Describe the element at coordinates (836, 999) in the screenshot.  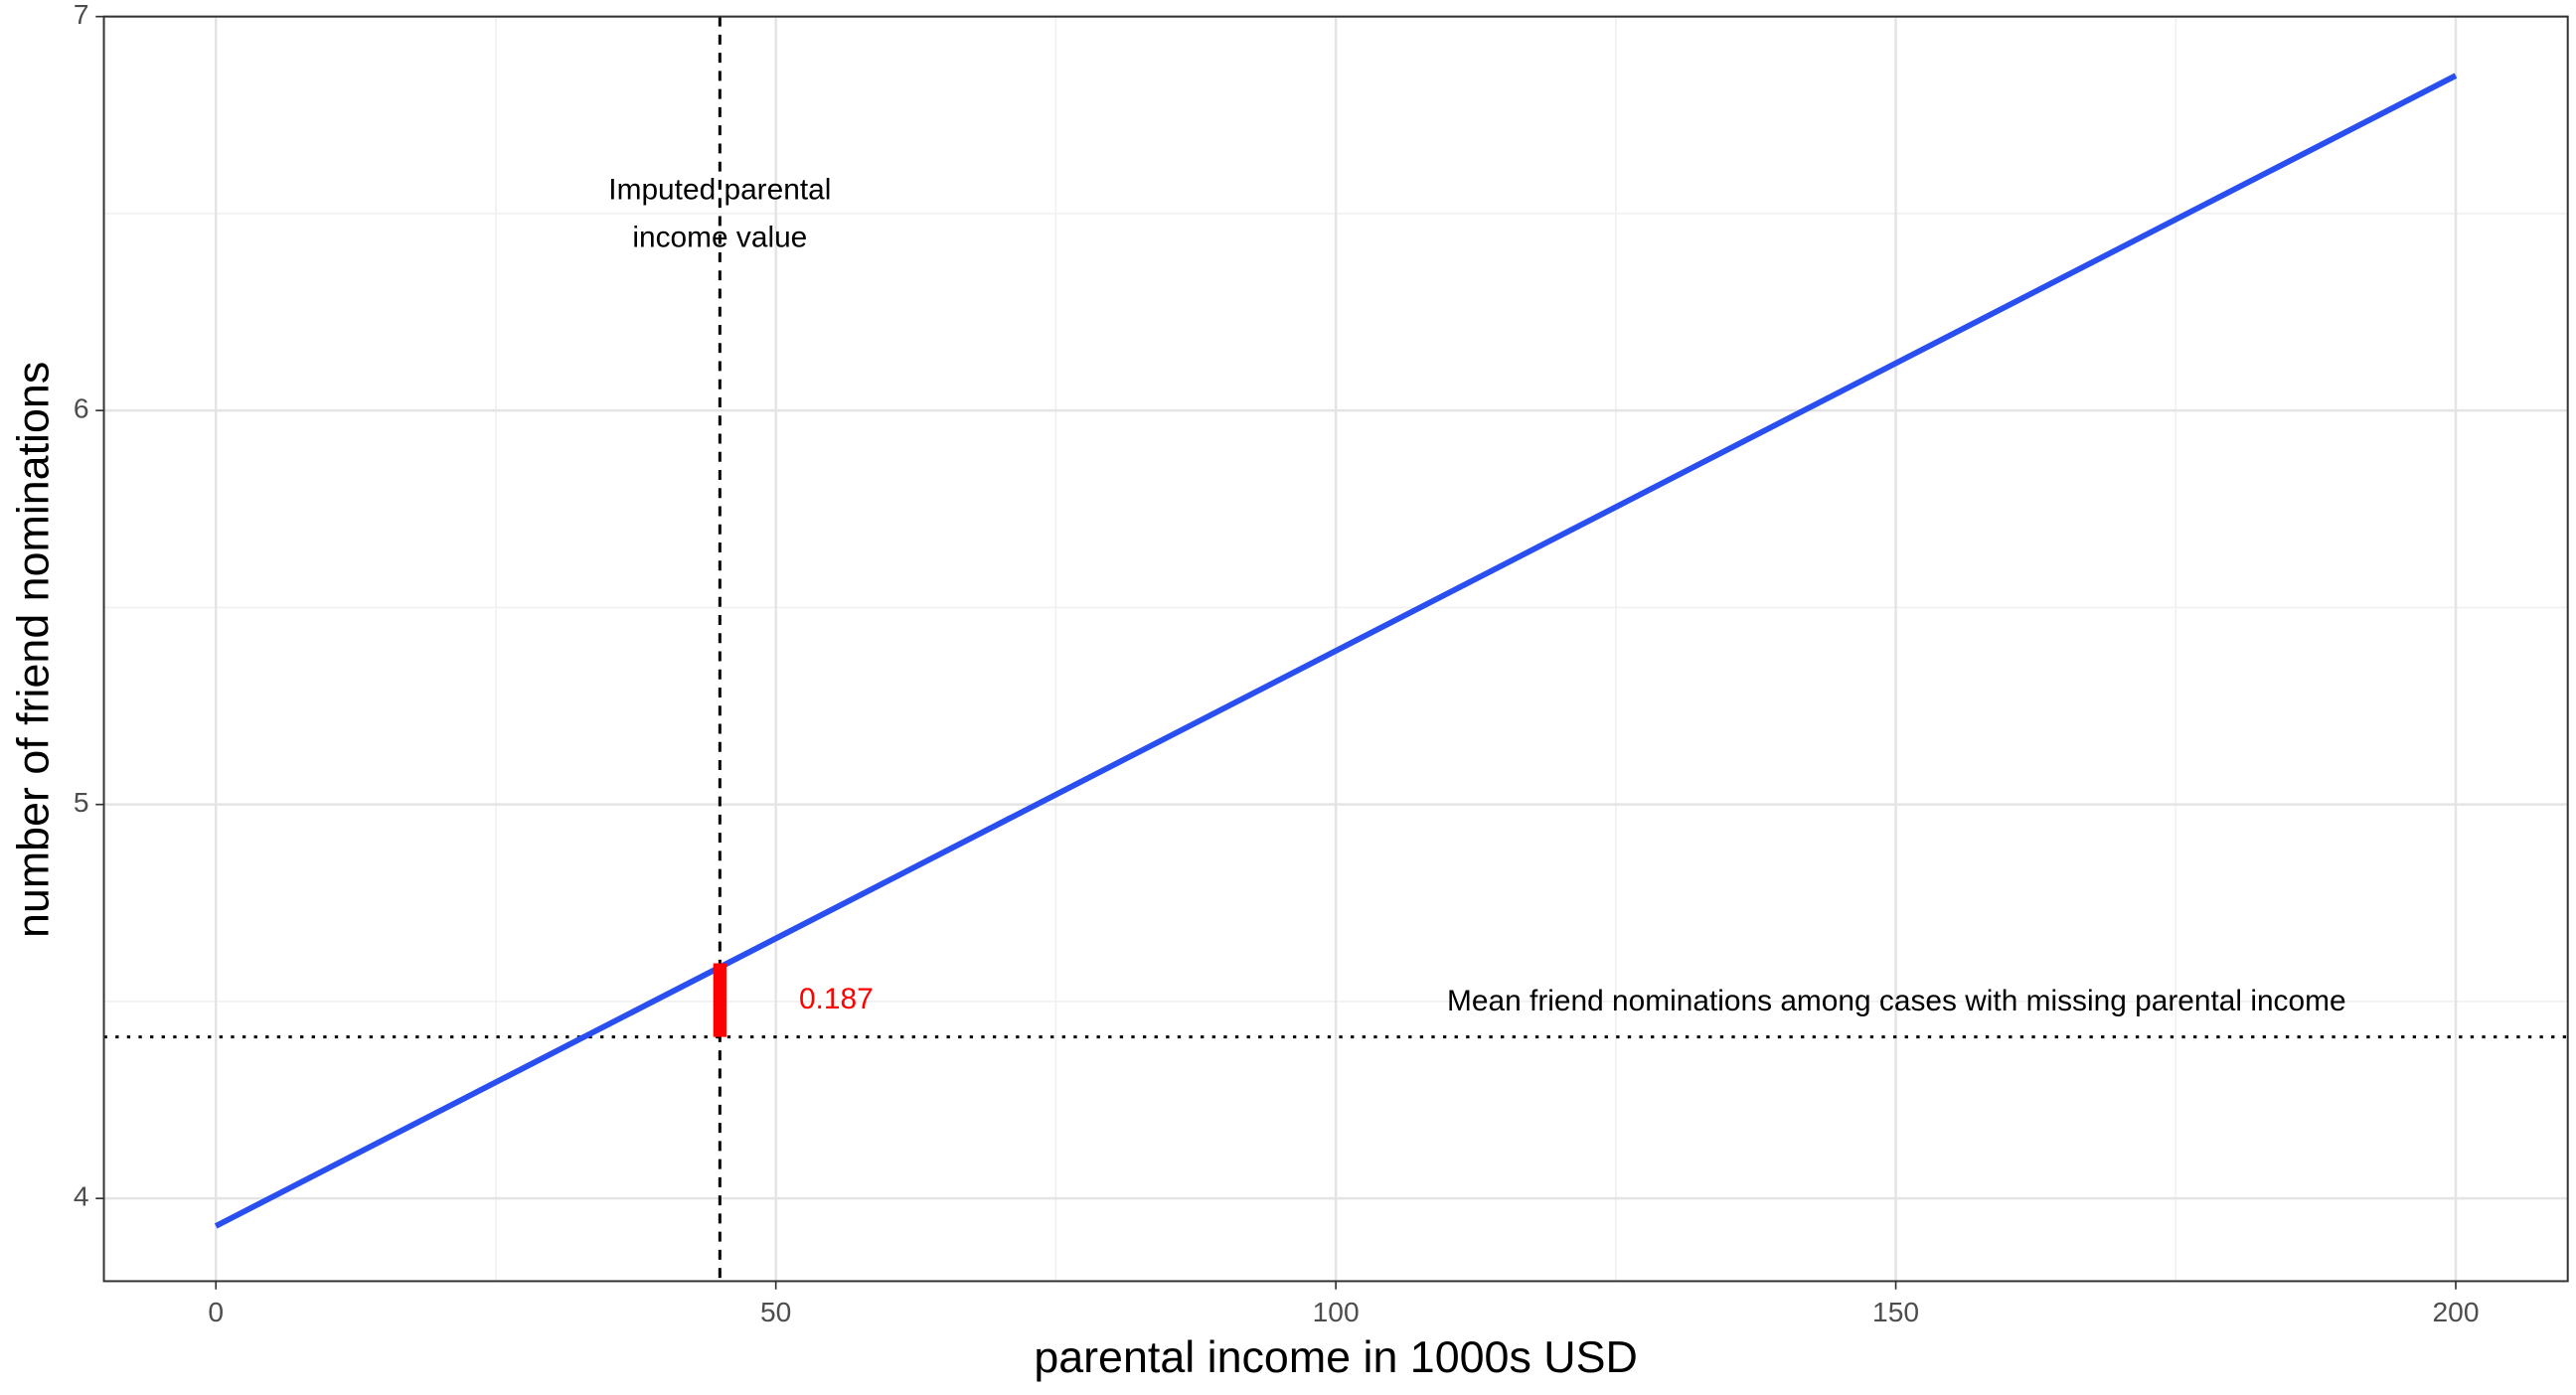
I see `difference-label: 0.187` at that location.